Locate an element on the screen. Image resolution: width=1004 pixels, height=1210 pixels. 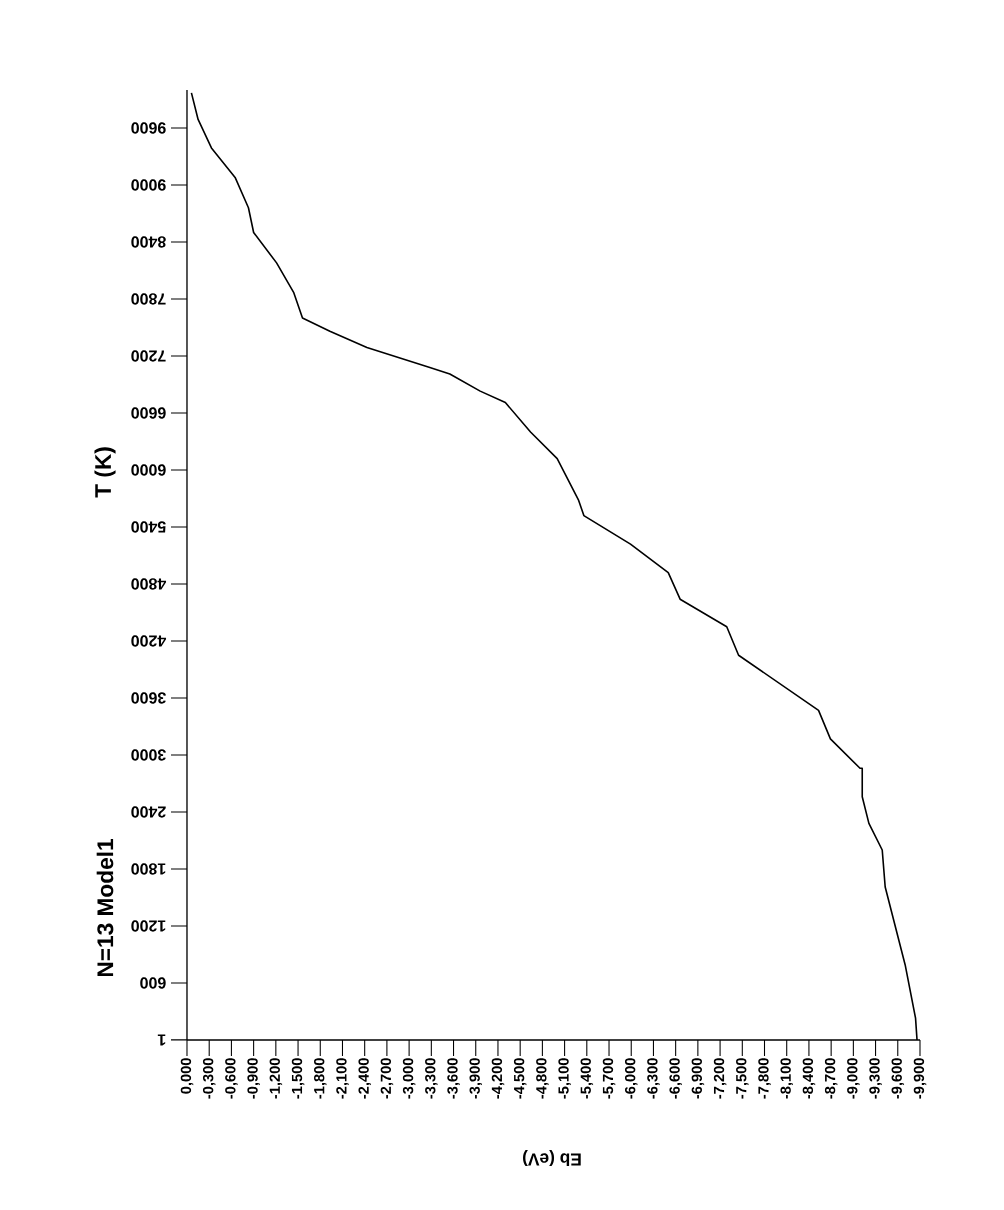
x-tick-label: -3,900 is located at coordinates (476, 1078).